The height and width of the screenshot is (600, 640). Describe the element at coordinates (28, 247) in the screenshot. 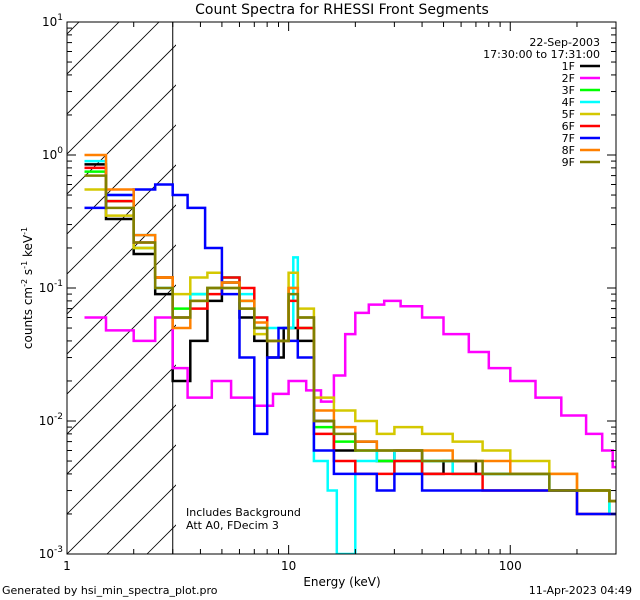

I see `y-label-kev: keV` at that location.